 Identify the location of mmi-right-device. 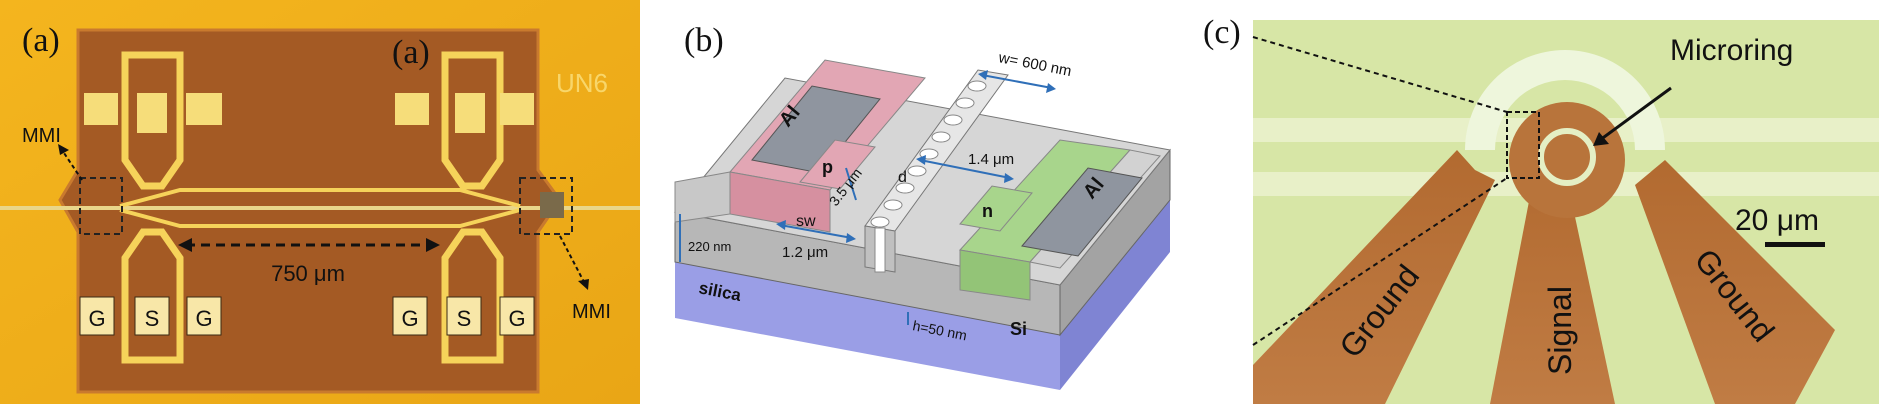
(552, 205).